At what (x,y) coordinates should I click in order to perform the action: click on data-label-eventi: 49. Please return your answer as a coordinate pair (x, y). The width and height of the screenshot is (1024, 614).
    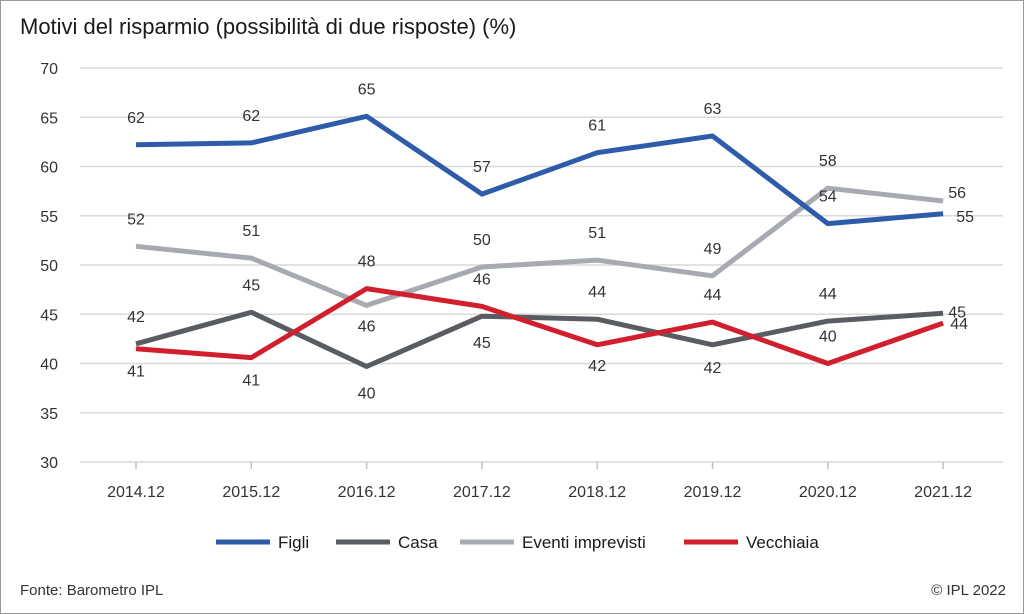
    Looking at the image, I should click on (713, 249).